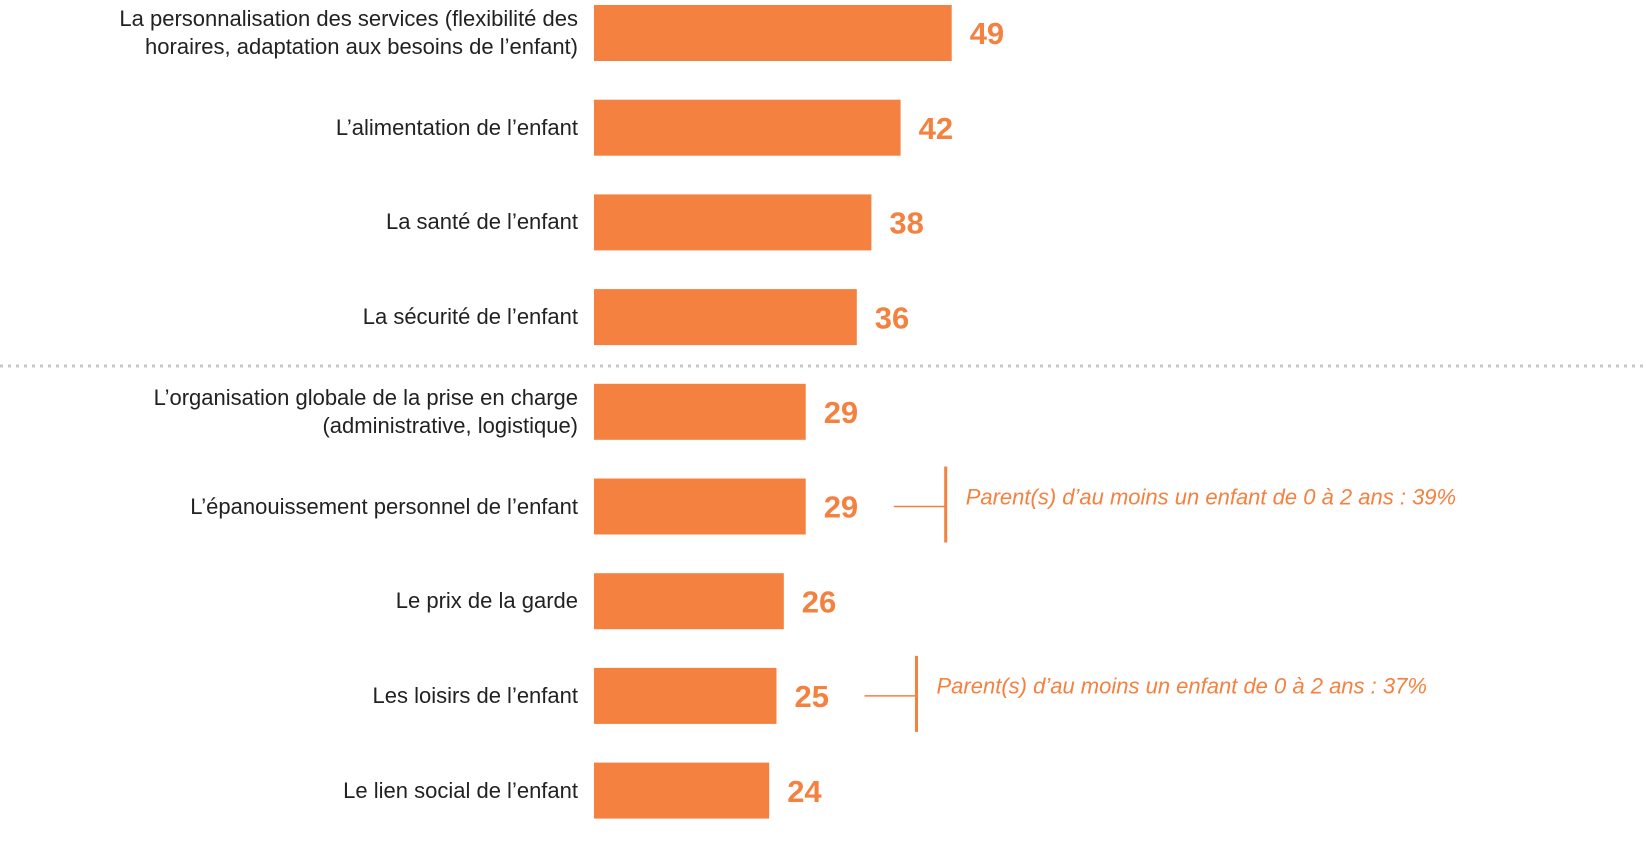 The width and height of the screenshot is (1646, 857). What do you see at coordinates (906, 223) in the screenshot?
I see `value-label: 38` at bounding box center [906, 223].